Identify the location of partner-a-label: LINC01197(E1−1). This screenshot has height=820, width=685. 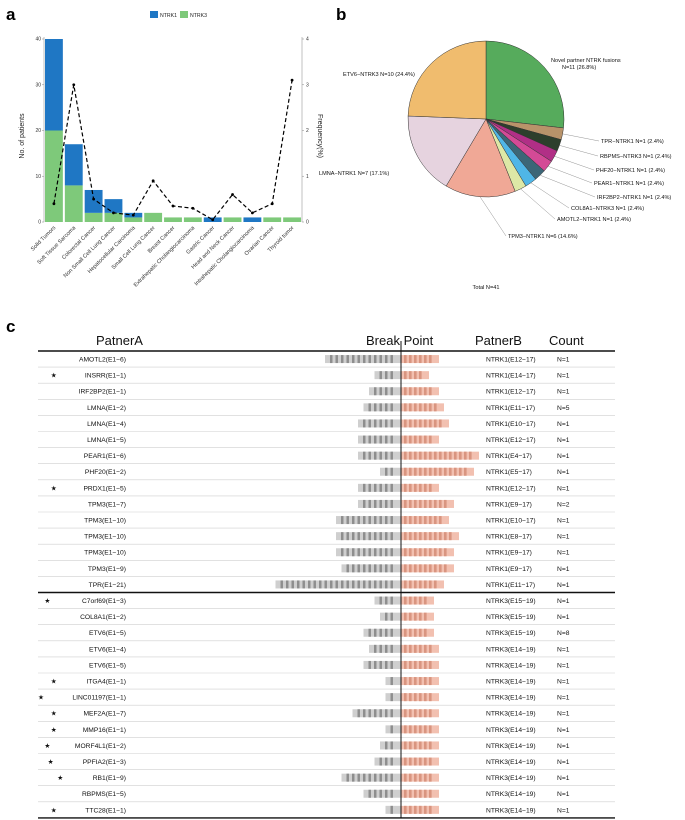
(99, 698).